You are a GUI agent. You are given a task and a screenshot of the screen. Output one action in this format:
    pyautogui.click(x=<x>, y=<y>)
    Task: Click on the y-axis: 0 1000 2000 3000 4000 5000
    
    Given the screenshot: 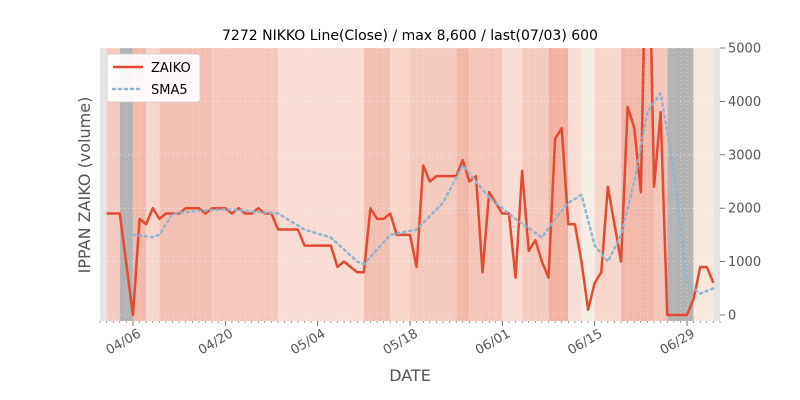 What is the action you would take?
    pyautogui.click(x=740, y=183)
    